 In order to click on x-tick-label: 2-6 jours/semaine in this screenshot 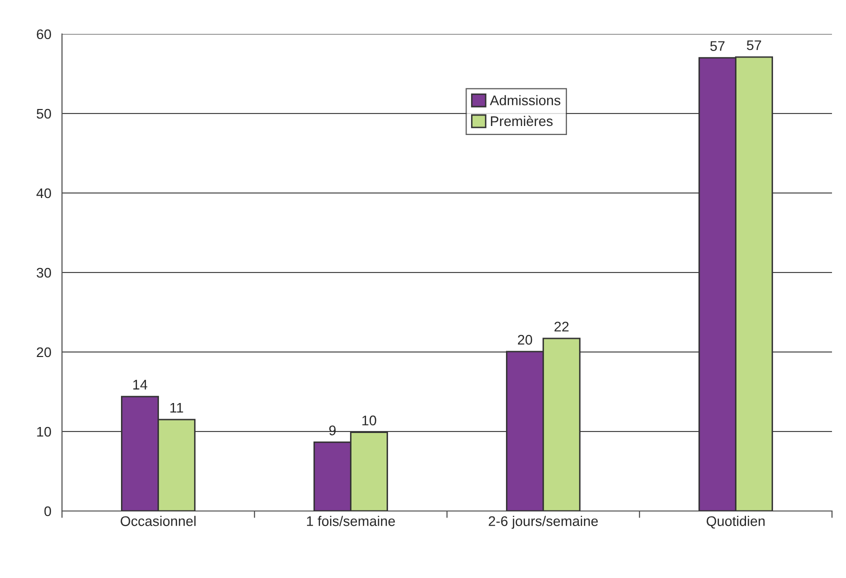, I will do `click(543, 522)`.